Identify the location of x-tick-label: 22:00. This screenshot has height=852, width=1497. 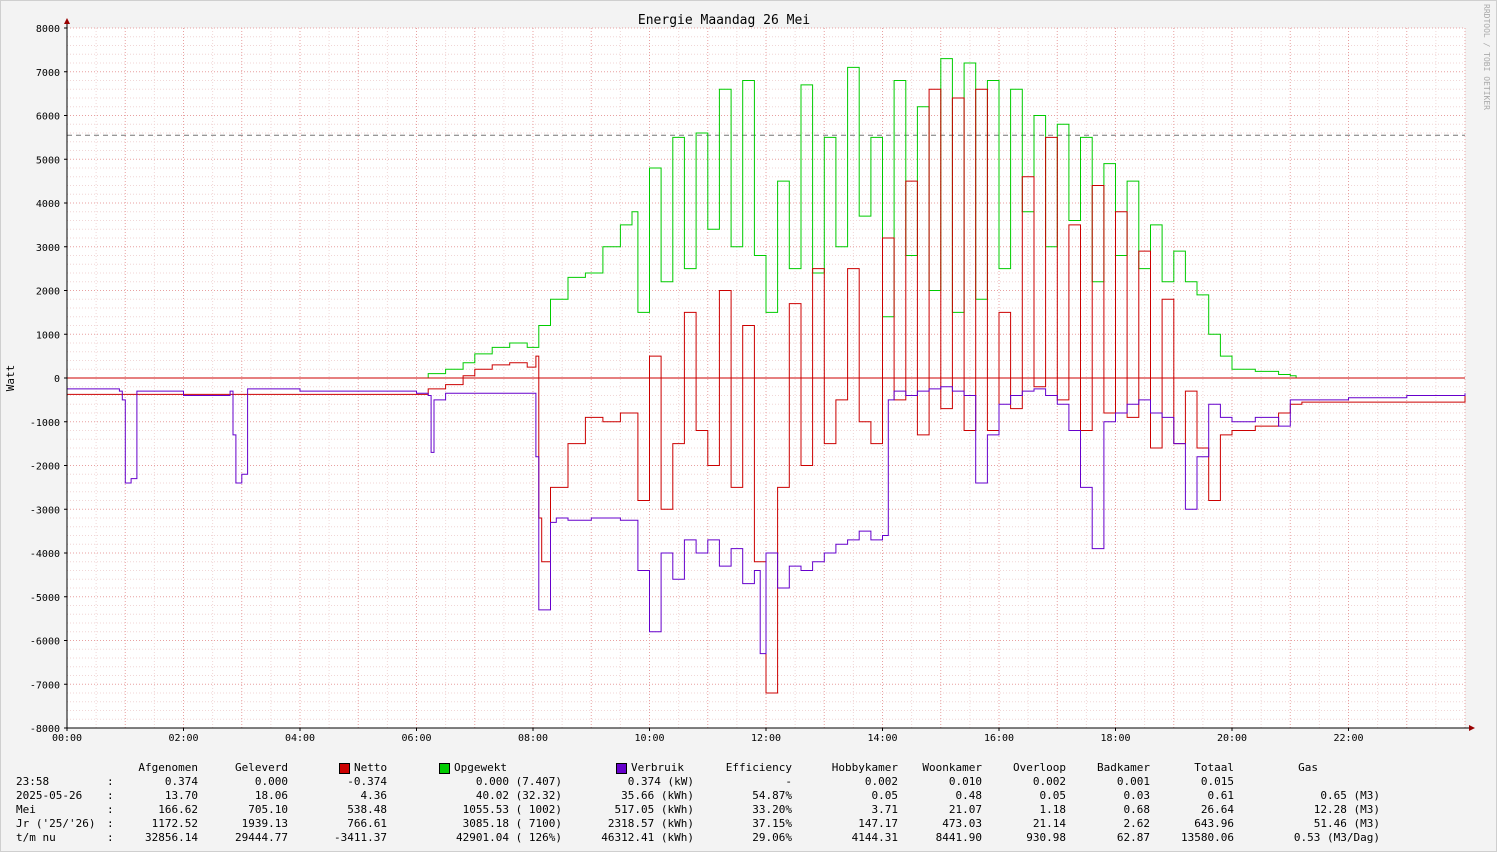
(1348, 738).